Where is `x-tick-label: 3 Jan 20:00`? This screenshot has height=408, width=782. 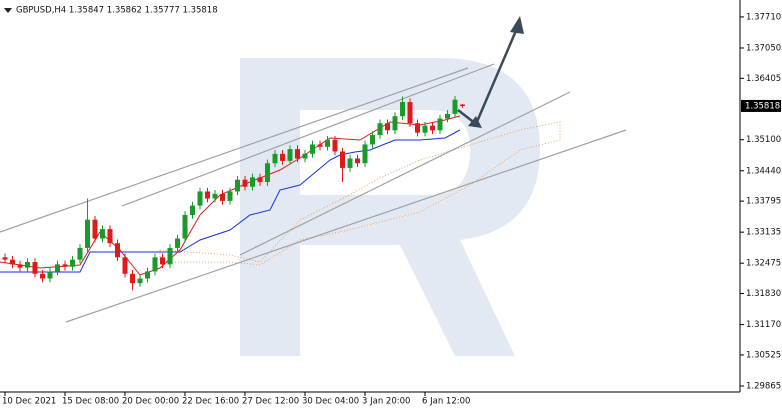
x-tick-label: 3 Jan 20:00 is located at coordinates (386, 402).